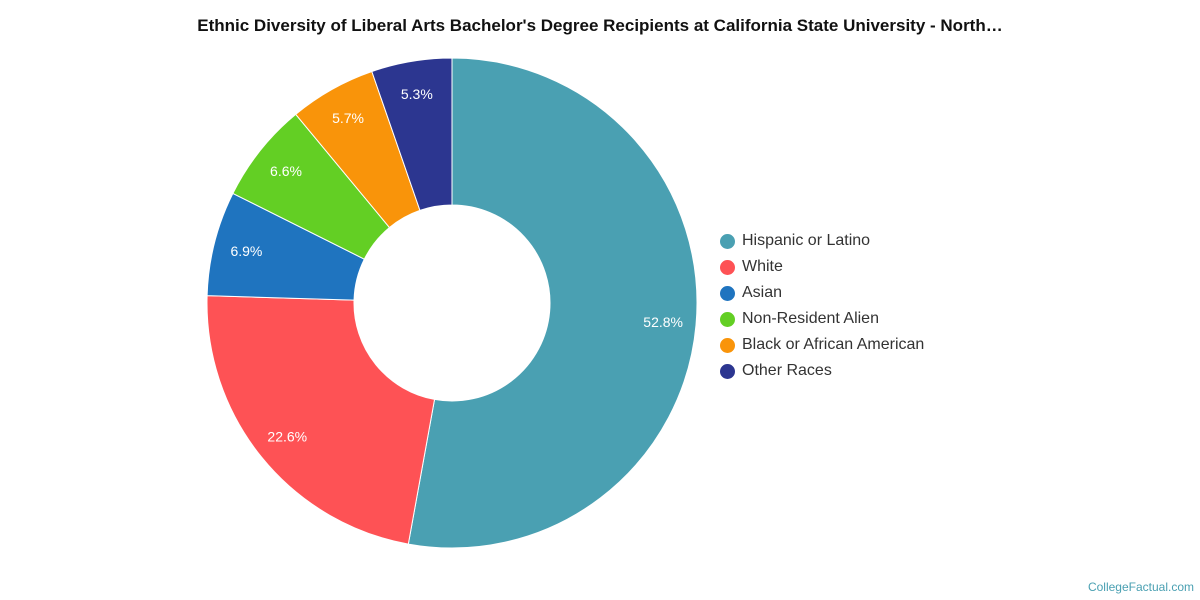 Image resolution: width=1200 pixels, height=600 pixels. Describe the element at coordinates (762, 266) in the screenshot. I see `legend-label-1: White` at that location.